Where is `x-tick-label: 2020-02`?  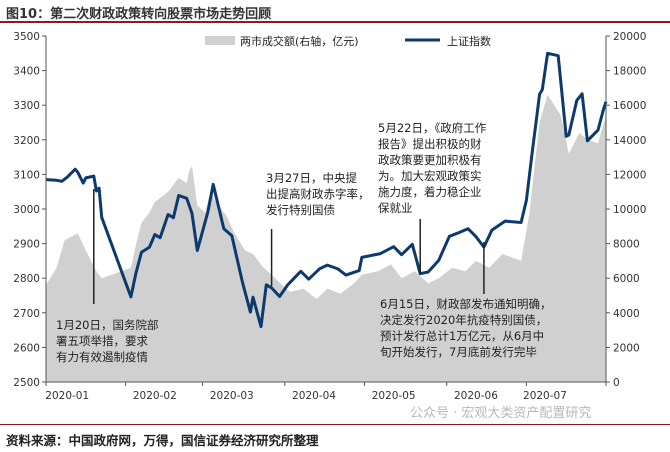 x-tick-label: 2020-02 is located at coordinates (155, 396).